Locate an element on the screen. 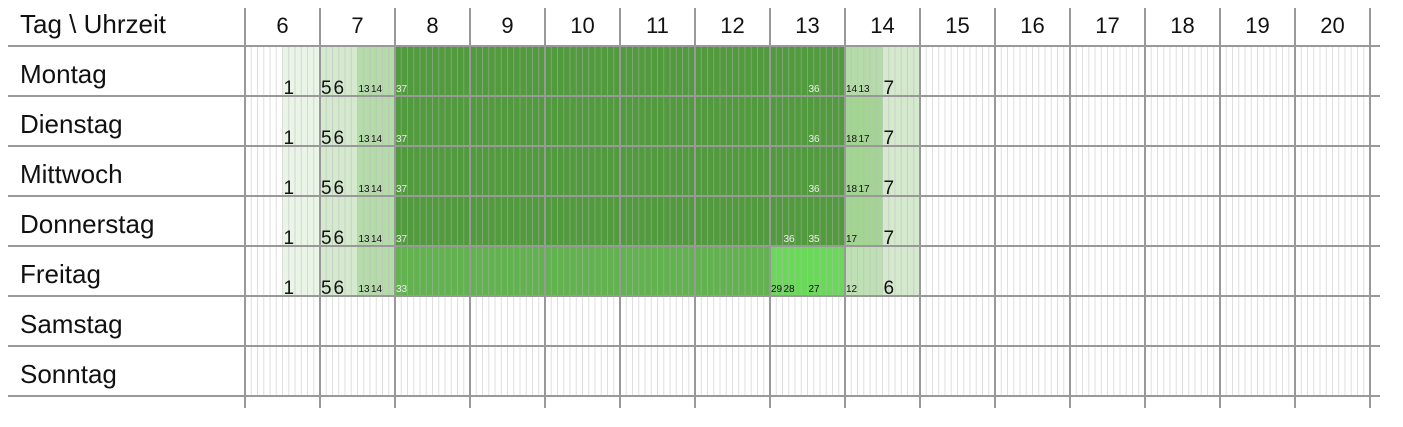 This screenshot has width=1403, height=427. day-label: Sonntag is located at coordinates (68, 374).